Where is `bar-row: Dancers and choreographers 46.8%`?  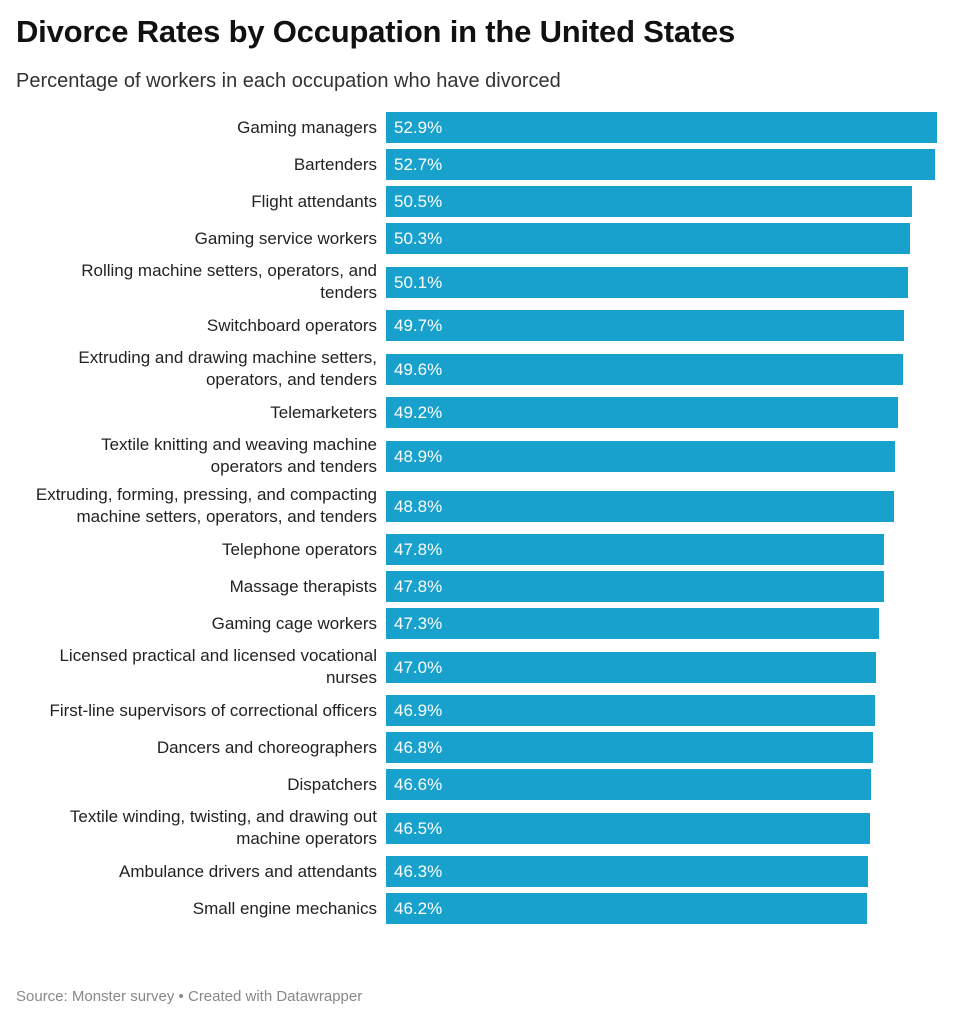 bar-row: Dancers and choreographers 46.8% is located at coordinates (481, 747).